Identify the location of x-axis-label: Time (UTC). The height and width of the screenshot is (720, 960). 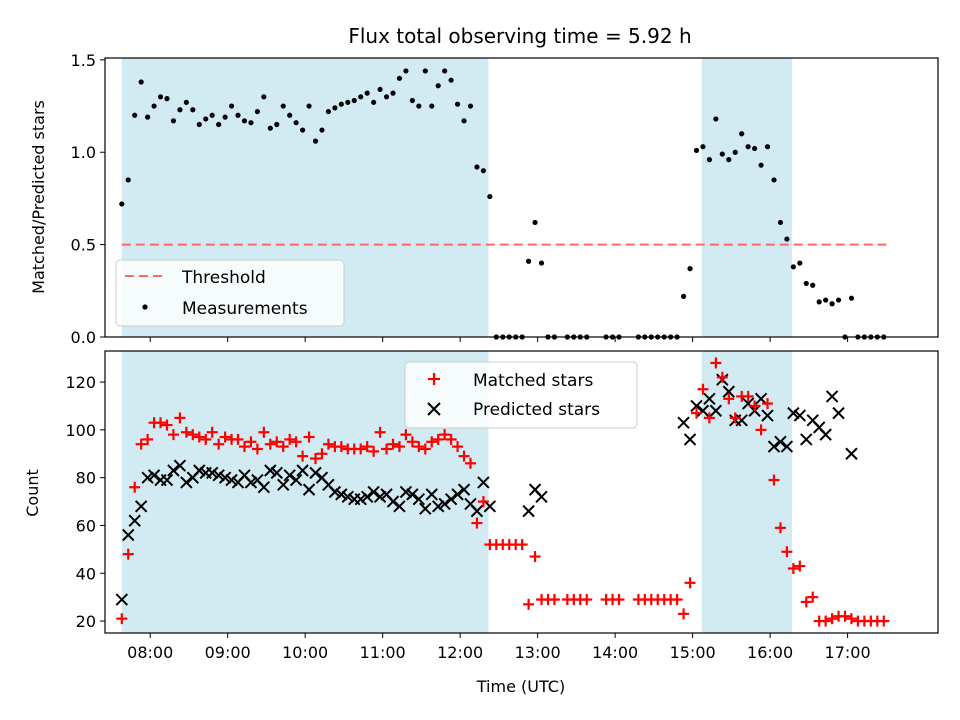
(520, 686).